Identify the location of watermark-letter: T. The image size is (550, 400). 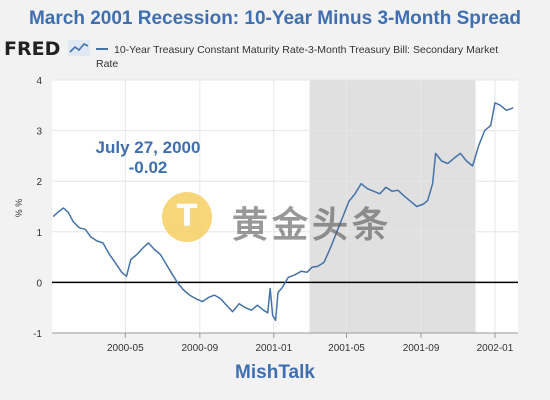
(187, 216).